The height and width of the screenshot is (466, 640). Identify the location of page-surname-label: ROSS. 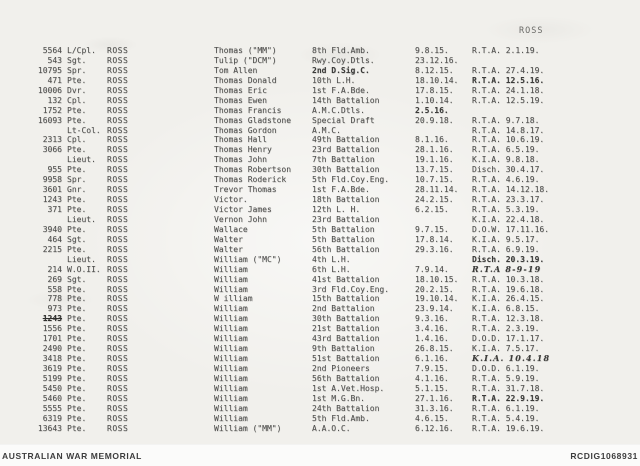
(531, 31).